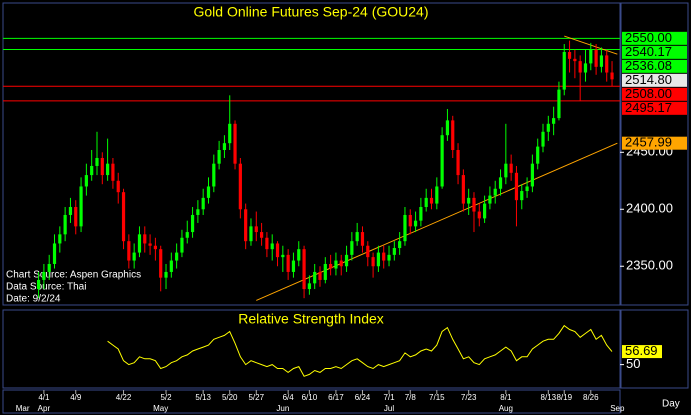  Describe the element at coordinates (506, 408) in the screenshot. I see `month-label: Aug` at that location.